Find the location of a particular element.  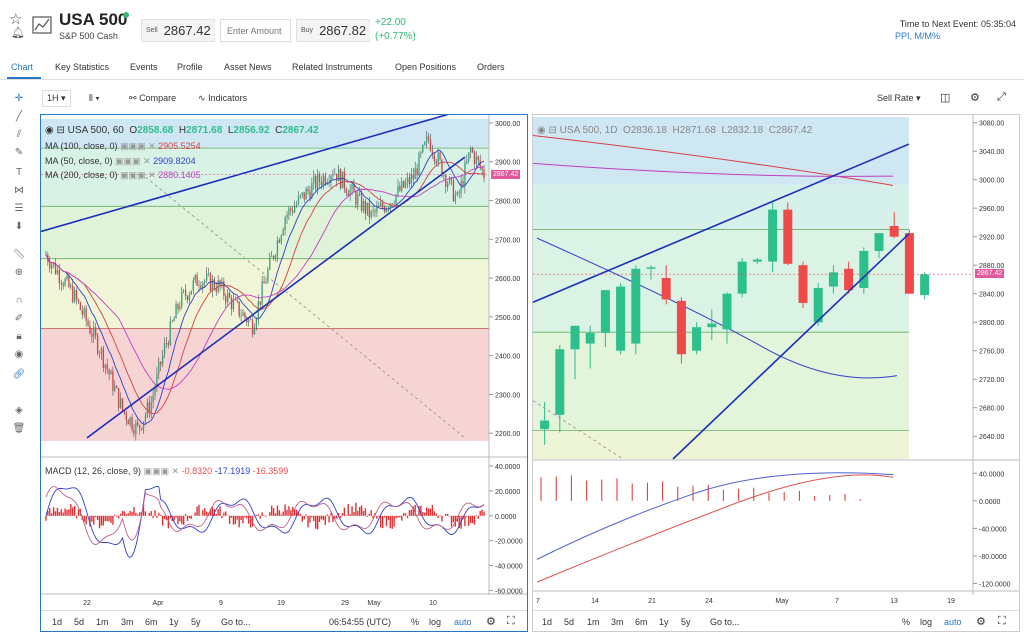

amount-input is located at coordinates (255, 30).